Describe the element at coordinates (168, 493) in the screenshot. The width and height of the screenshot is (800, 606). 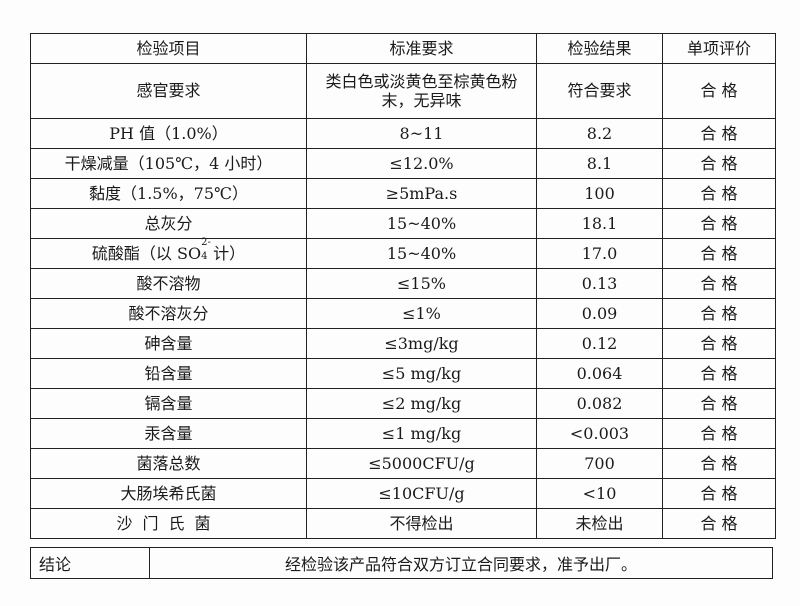
I see `item-cell: 大肠埃希氏菌` at that location.